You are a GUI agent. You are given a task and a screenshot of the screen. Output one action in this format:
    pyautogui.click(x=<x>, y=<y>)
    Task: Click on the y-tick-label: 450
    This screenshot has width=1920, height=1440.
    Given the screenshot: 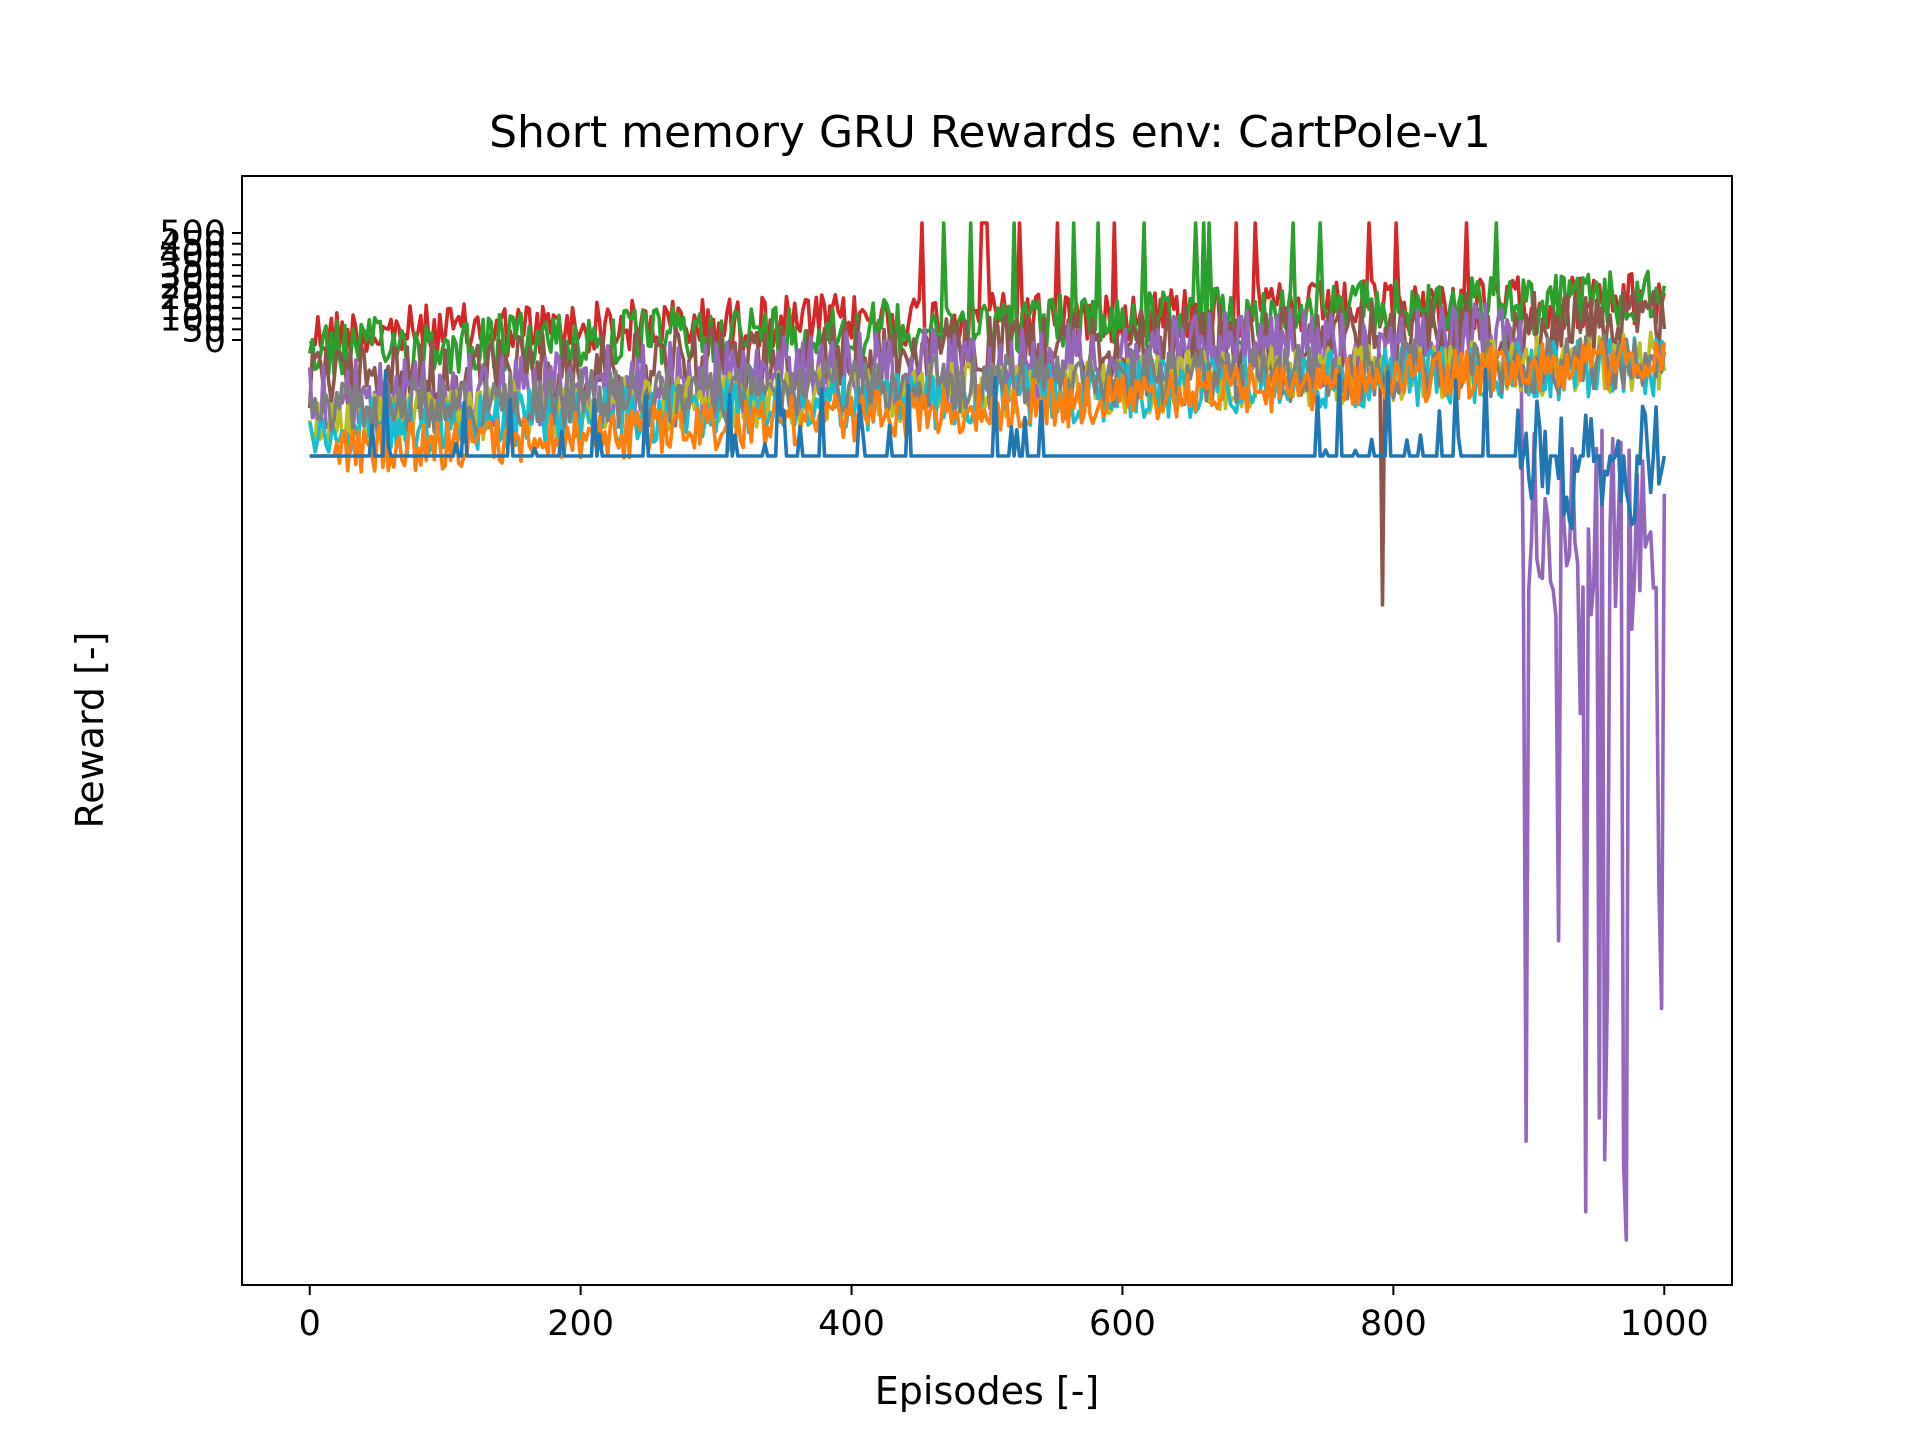 What is the action you would take?
    pyautogui.click(x=192, y=245)
    